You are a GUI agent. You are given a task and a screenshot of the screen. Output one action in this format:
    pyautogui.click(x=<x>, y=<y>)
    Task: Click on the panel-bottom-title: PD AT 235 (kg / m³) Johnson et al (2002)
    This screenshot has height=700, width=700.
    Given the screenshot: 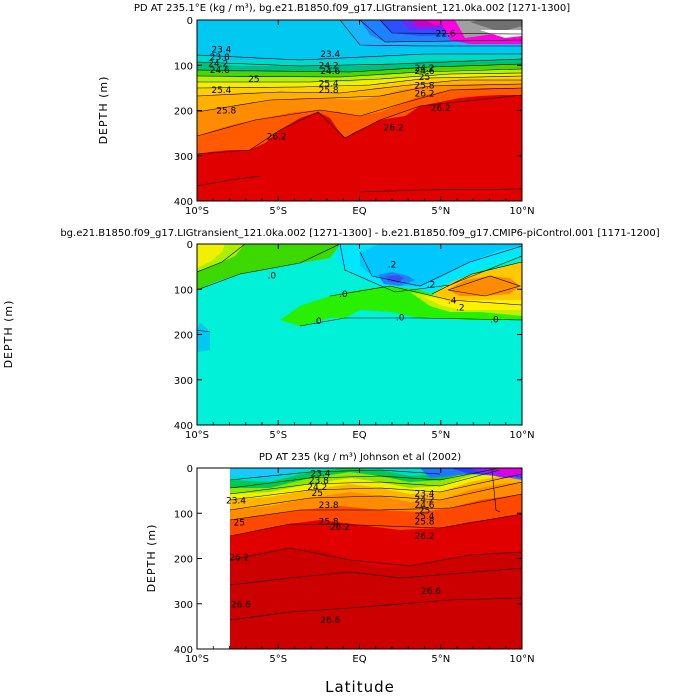 What is the action you would take?
    pyautogui.click(x=360, y=457)
    